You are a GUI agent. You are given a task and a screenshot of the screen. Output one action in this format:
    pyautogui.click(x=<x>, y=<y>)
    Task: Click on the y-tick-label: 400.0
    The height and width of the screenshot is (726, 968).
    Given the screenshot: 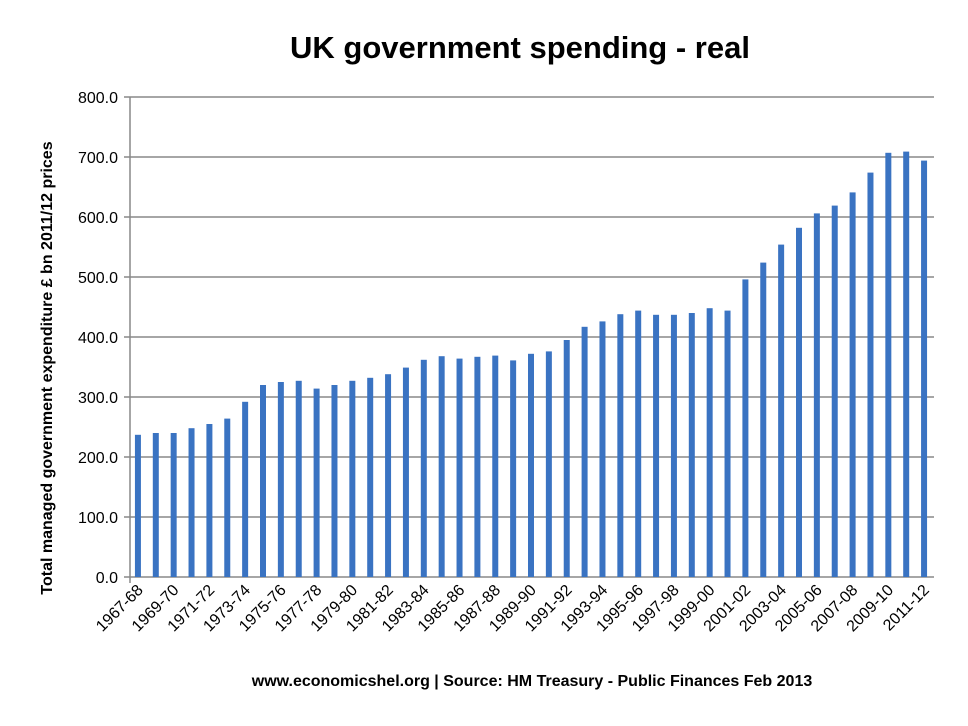 What is the action you would take?
    pyautogui.click(x=98, y=338)
    